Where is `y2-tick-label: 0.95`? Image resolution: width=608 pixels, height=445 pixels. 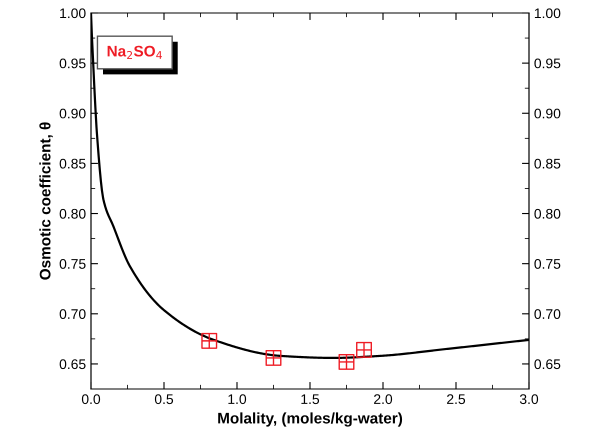 y2-tick-label: 0.95 is located at coordinates (547, 63).